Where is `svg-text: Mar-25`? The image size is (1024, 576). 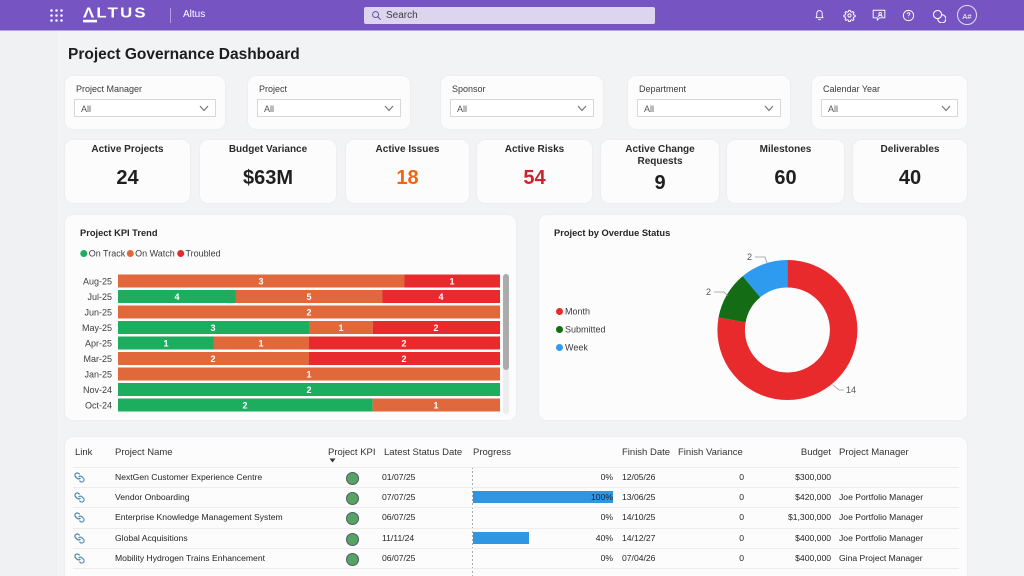 svg-text: Mar-25 is located at coordinates (97, 359).